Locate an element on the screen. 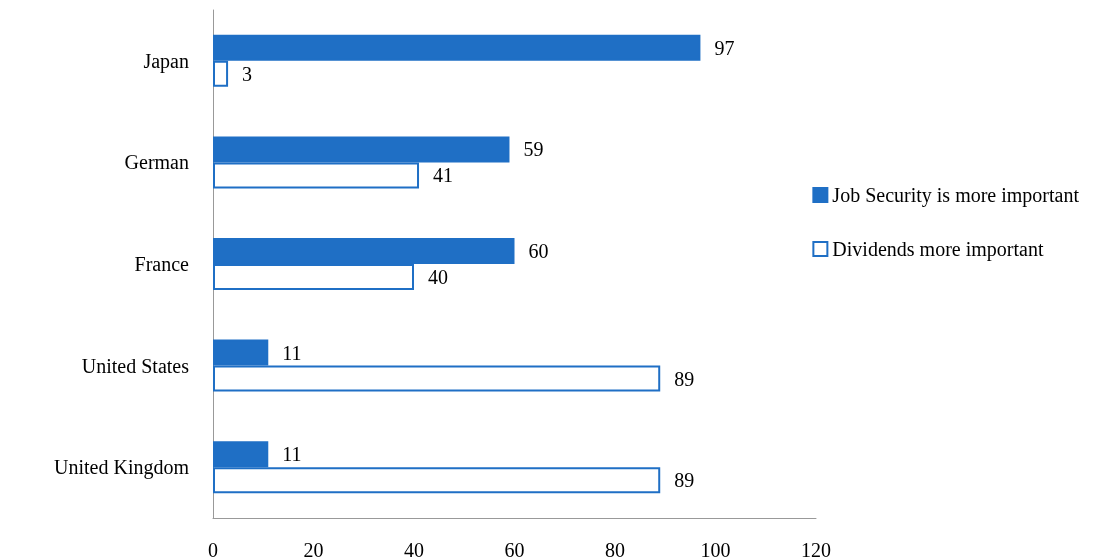  x-tick-label: 60 is located at coordinates (514, 549).